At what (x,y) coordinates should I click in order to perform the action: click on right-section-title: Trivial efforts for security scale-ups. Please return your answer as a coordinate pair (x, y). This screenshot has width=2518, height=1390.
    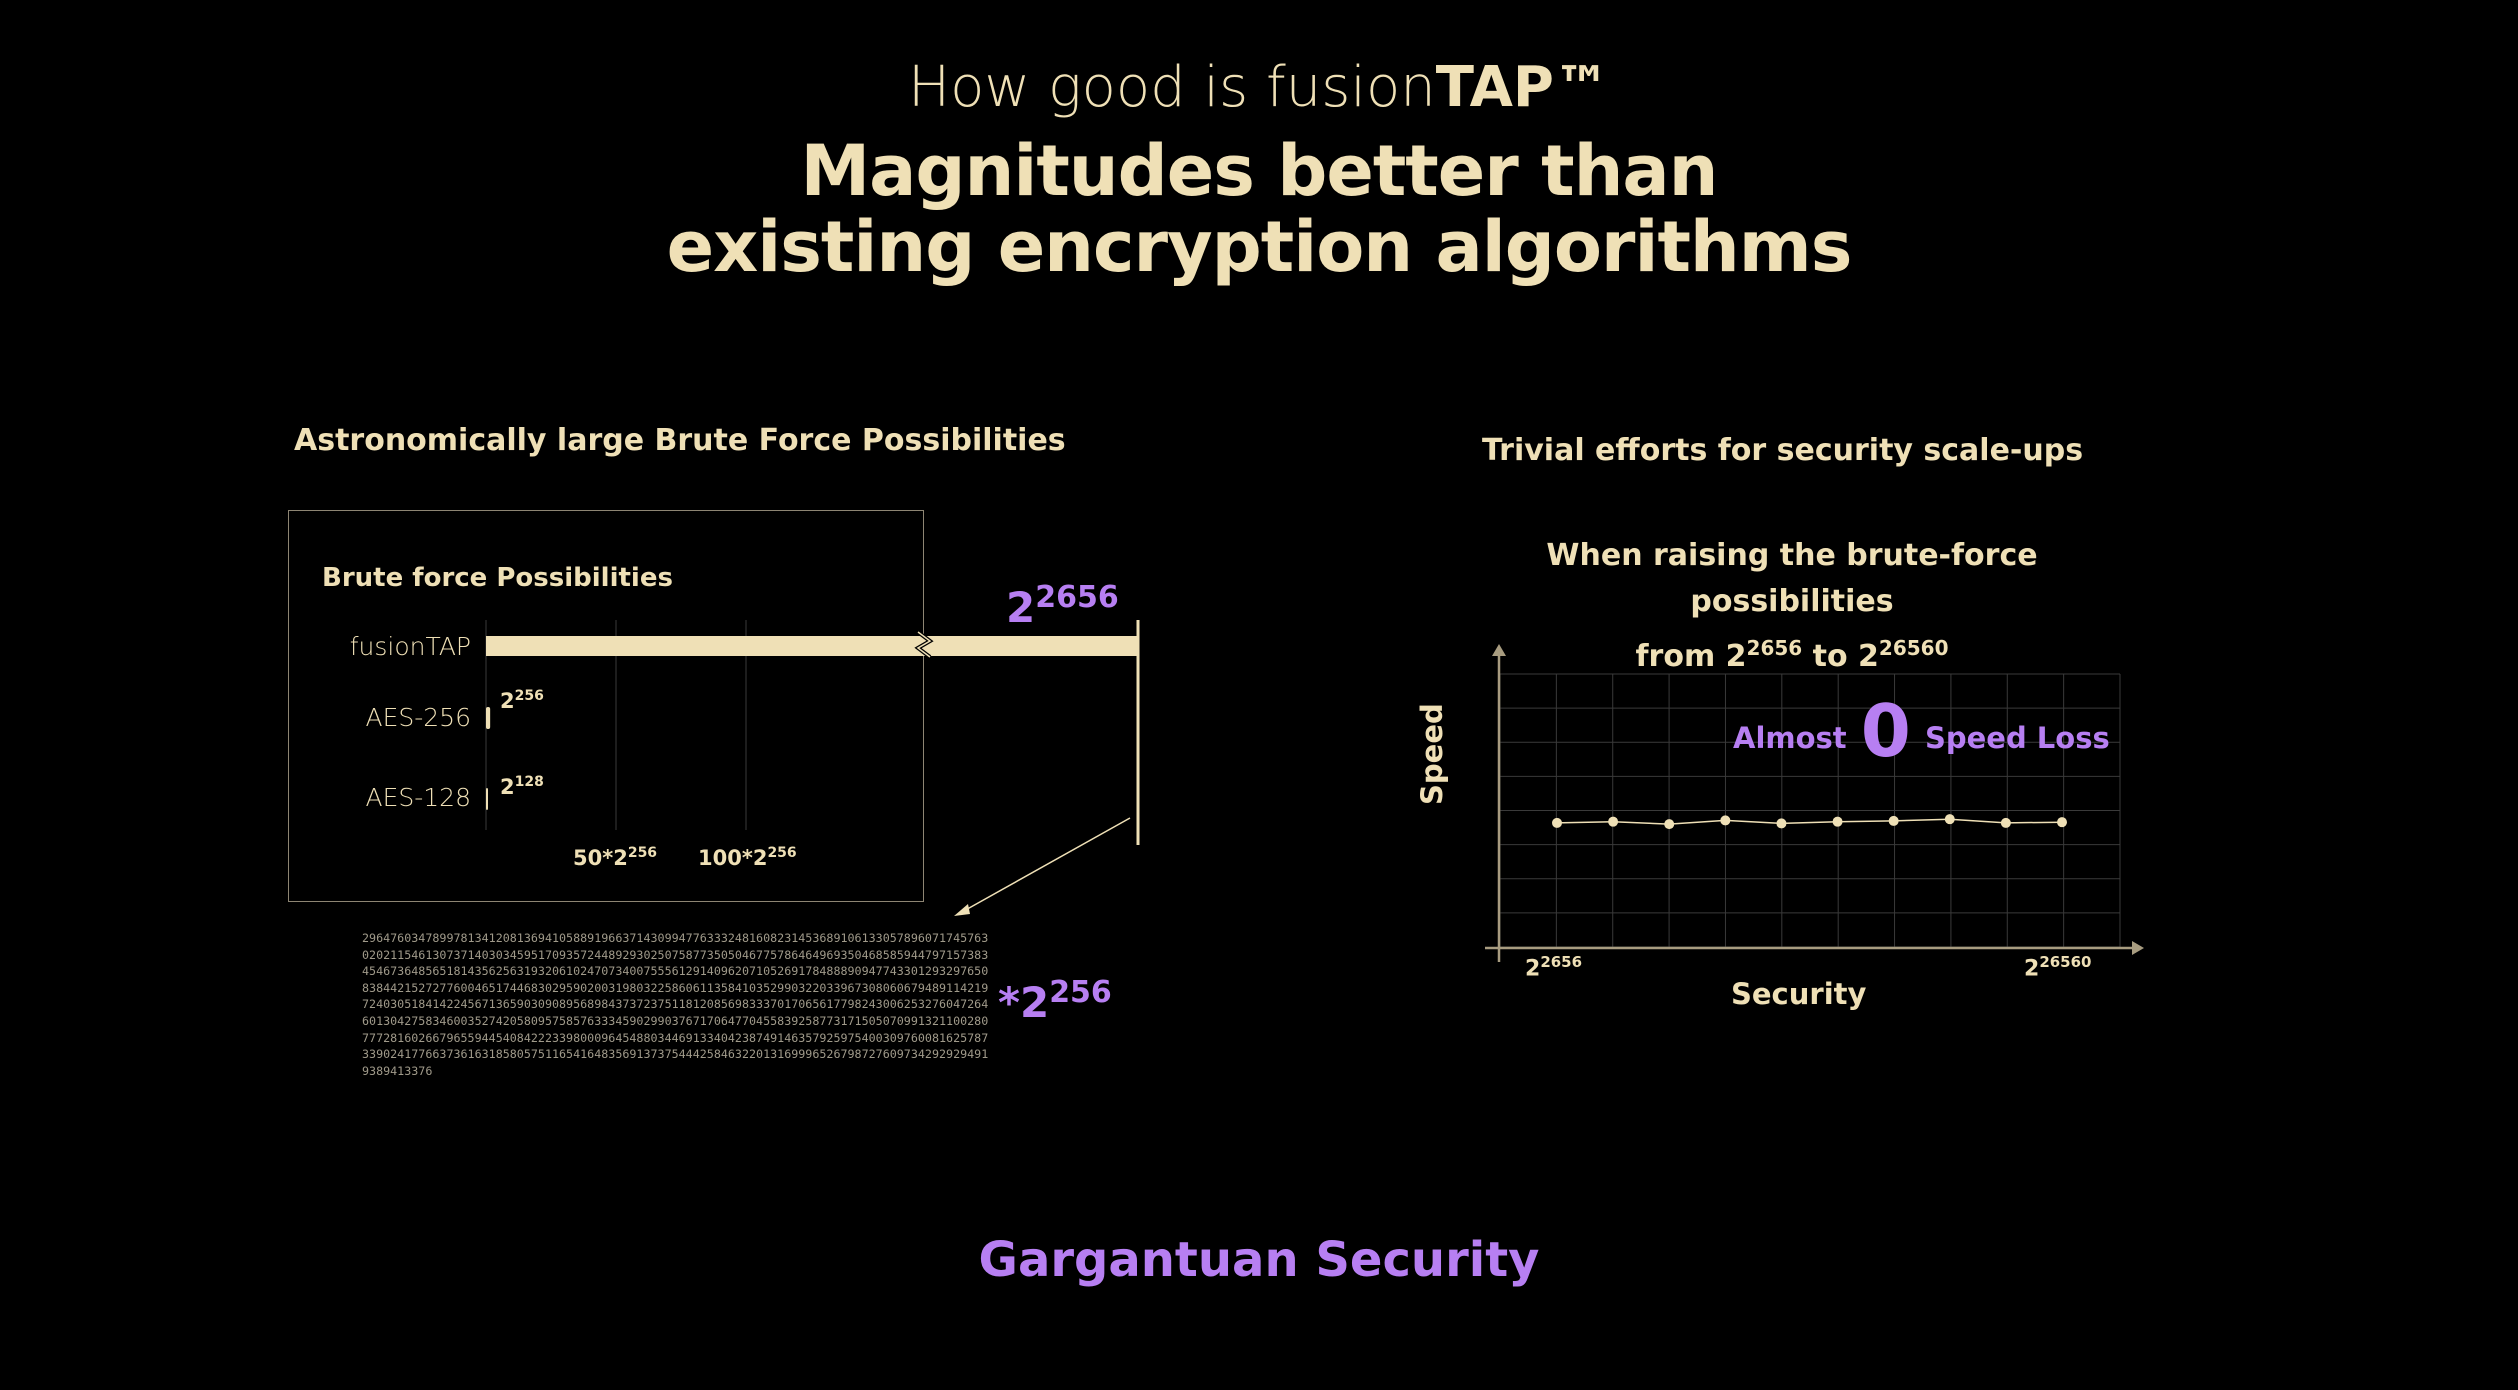
    Looking at the image, I should click on (1783, 450).